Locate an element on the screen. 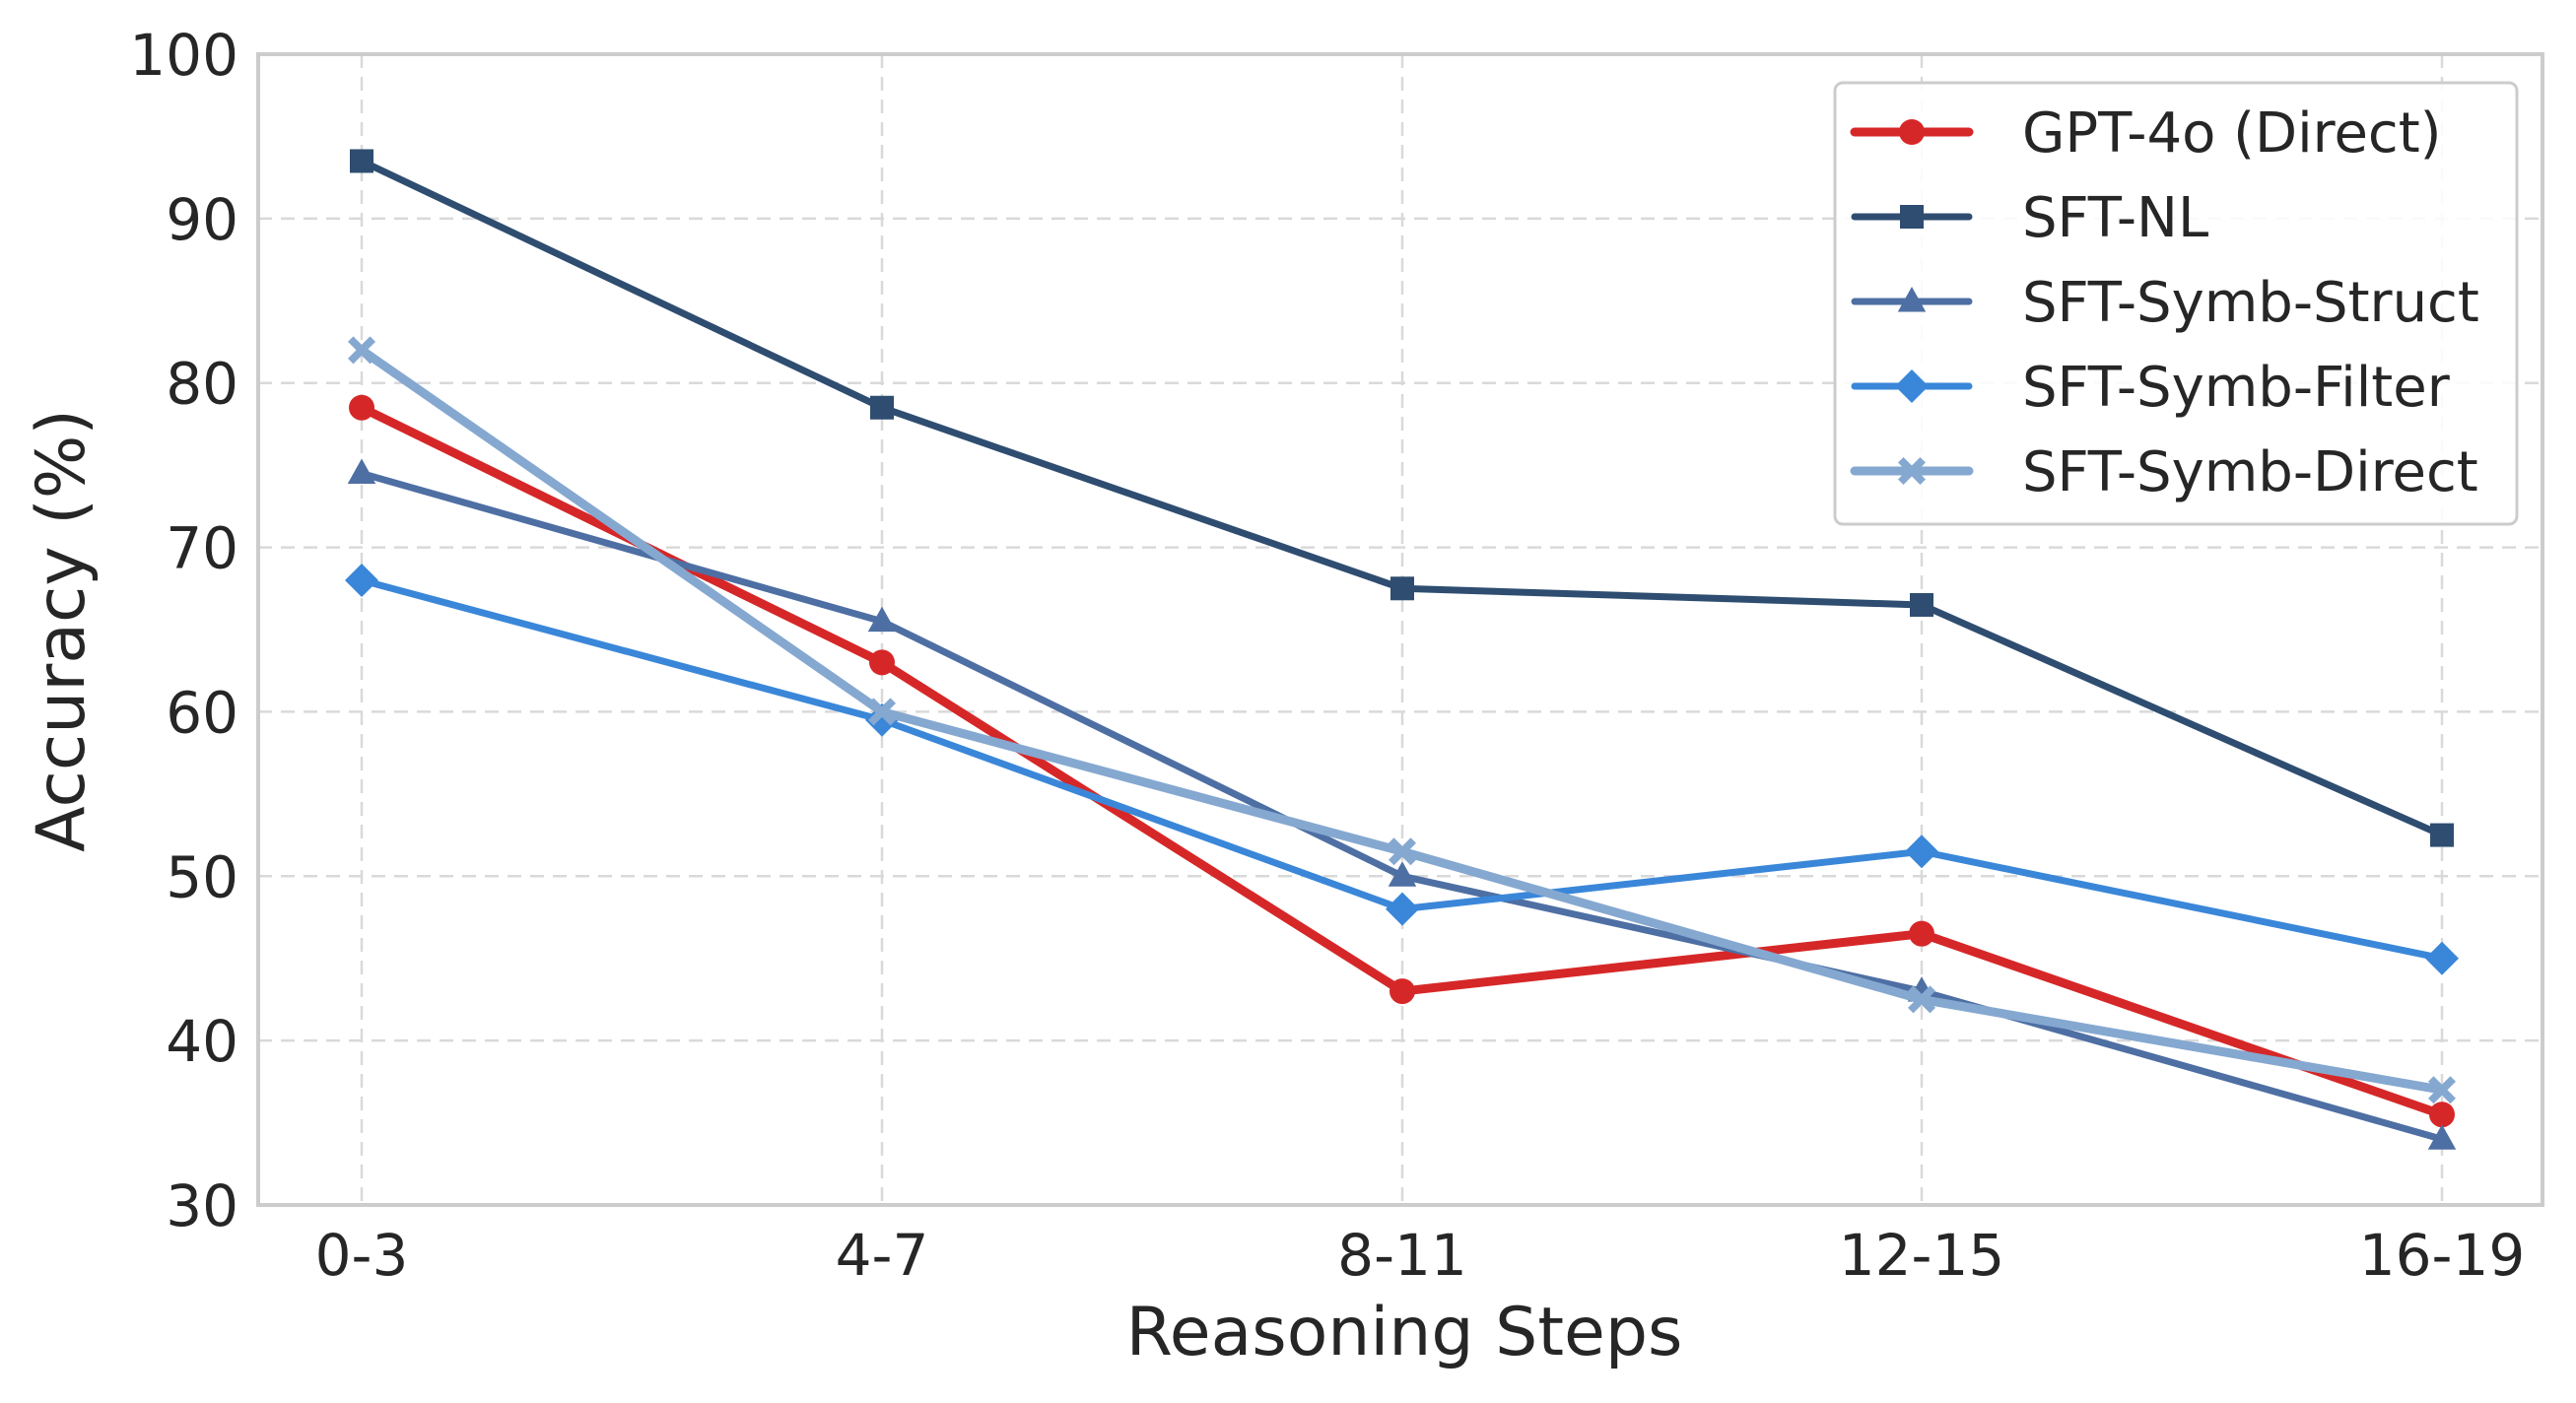  legend-label: SFT-NL is located at coordinates (2115, 218).